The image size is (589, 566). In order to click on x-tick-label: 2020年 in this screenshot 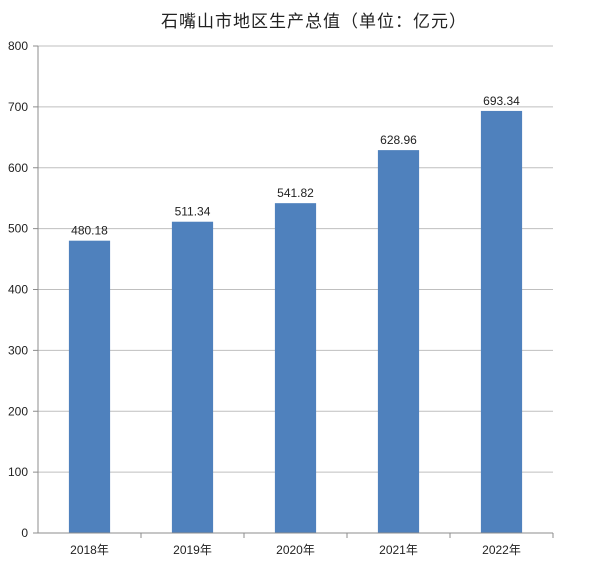, I will do `click(295, 550)`.